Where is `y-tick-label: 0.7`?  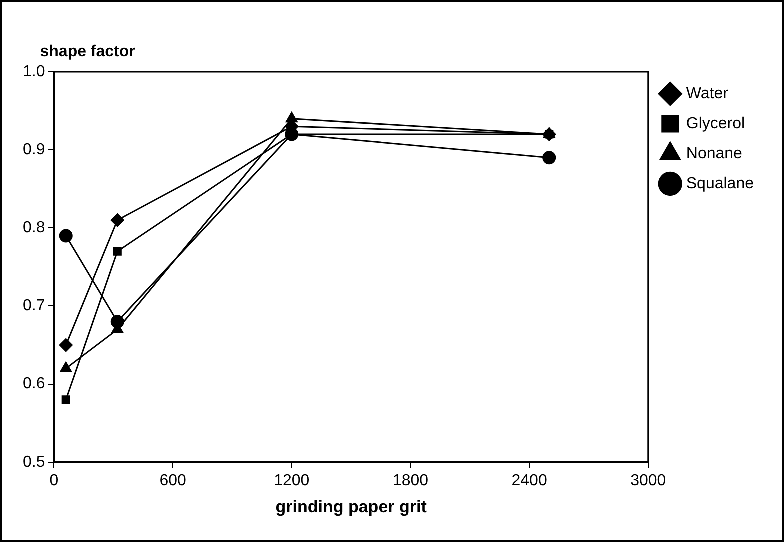
y-tick-label: 0.7 is located at coordinates (34, 306).